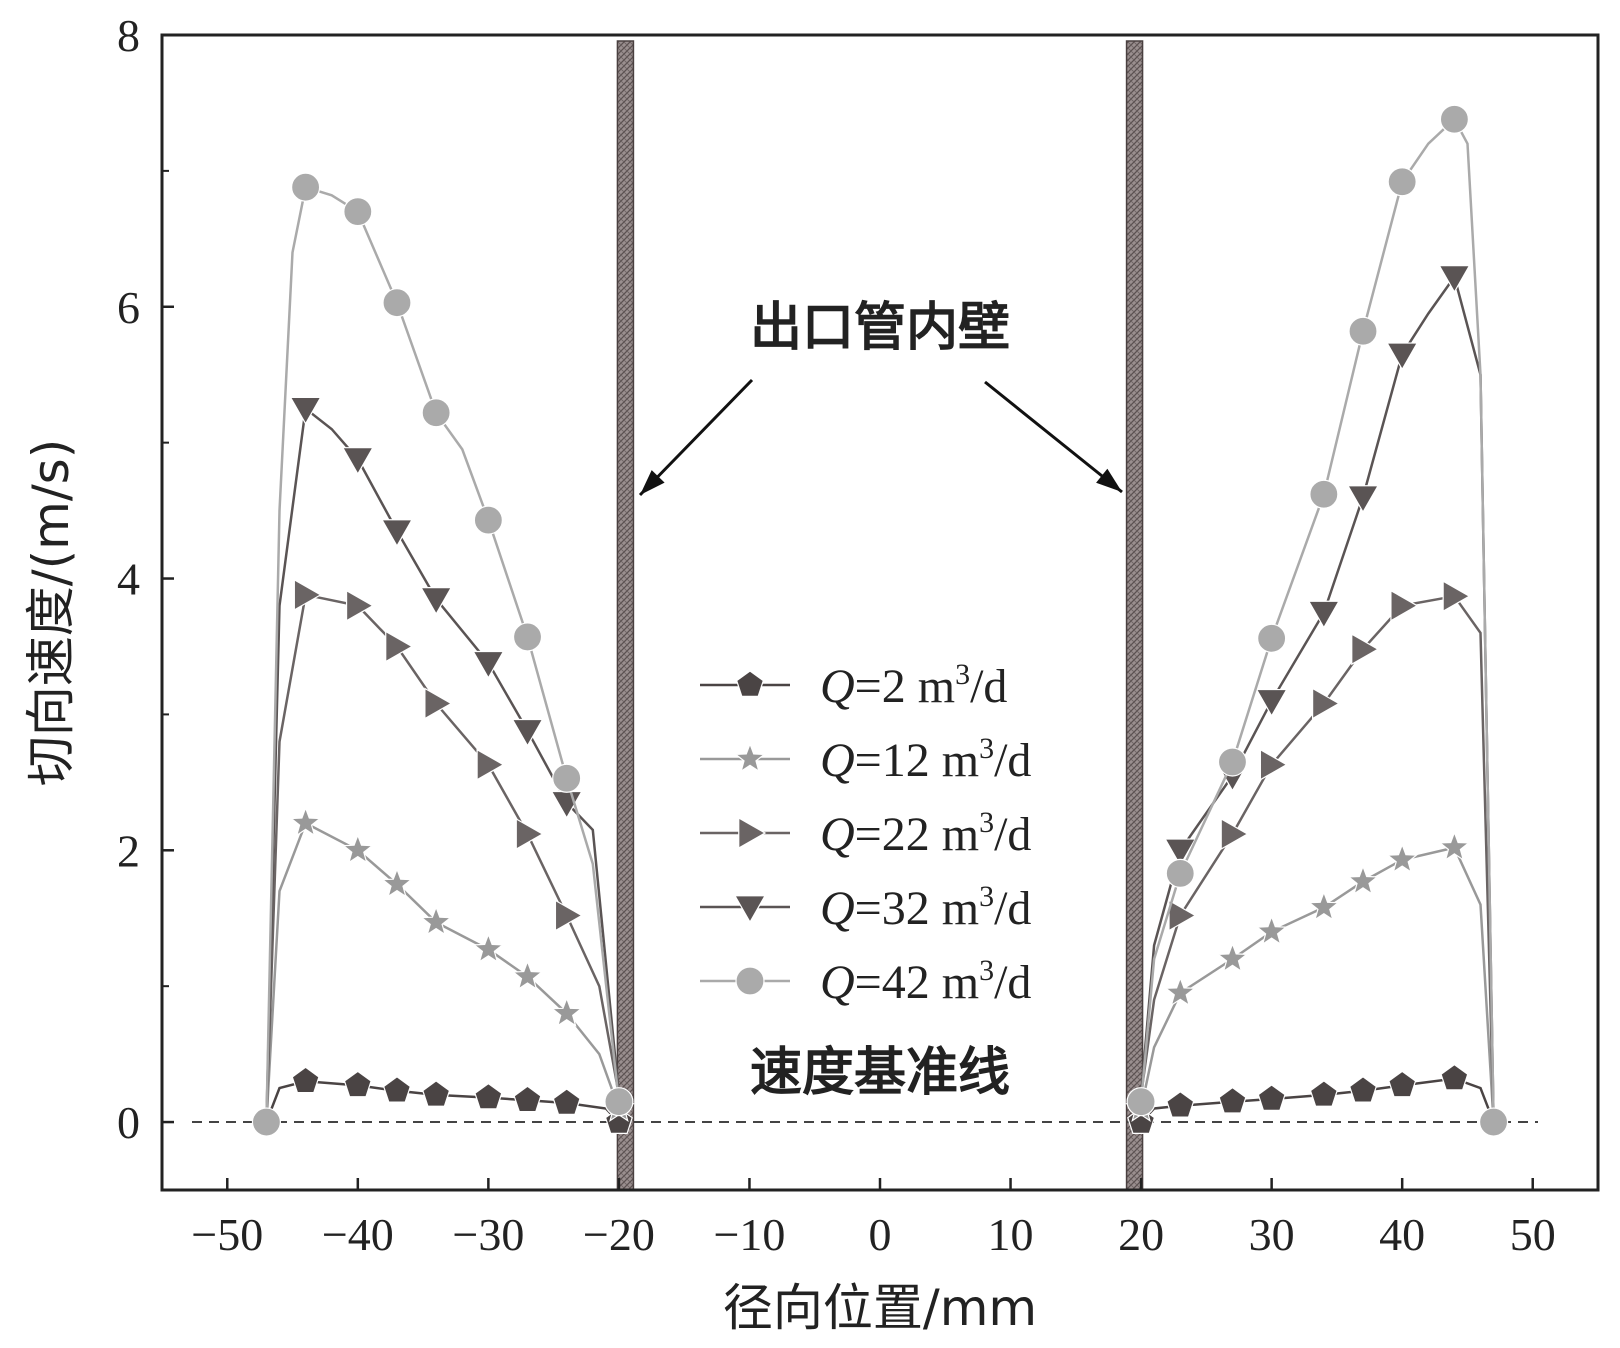 The height and width of the screenshot is (1348, 1620). Describe the element at coordinates (358, 1234) in the screenshot. I see `x-tick-label: −40` at that location.